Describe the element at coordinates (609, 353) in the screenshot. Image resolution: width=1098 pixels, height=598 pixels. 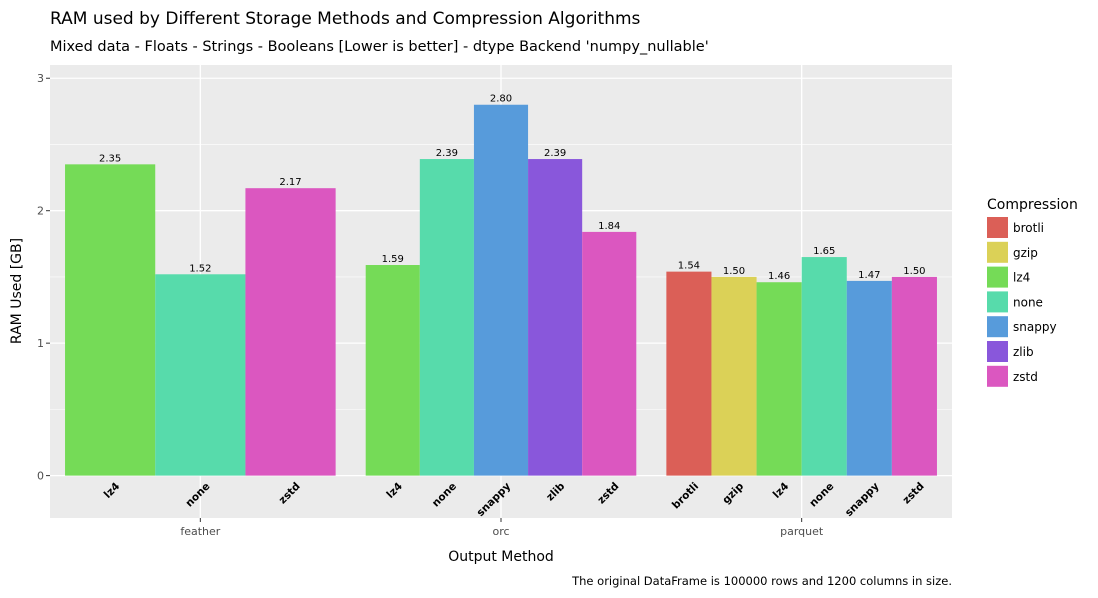
I see `bar-orc-zstd` at that location.